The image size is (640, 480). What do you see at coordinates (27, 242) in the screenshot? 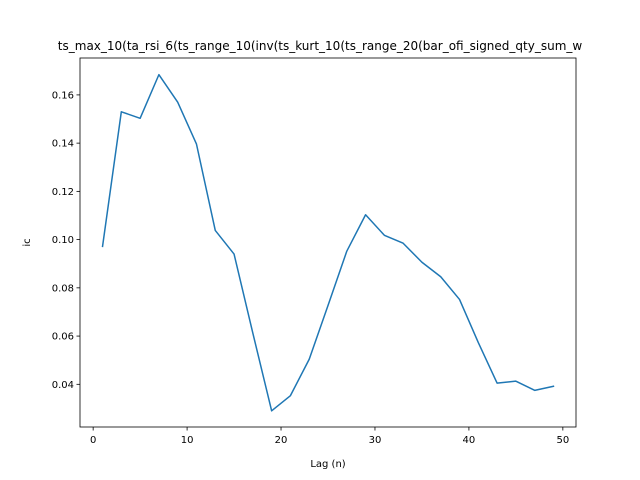
I see `y-axis-label: ic` at bounding box center [27, 242].